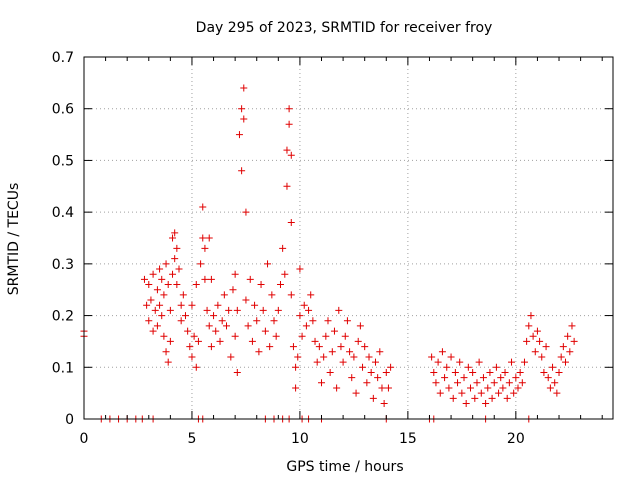 The image size is (640, 480). What do you see at coordinates (63, 368) in the screenshot?
I see `y-tick-label: 0.1` at bounding box center [63, 368].